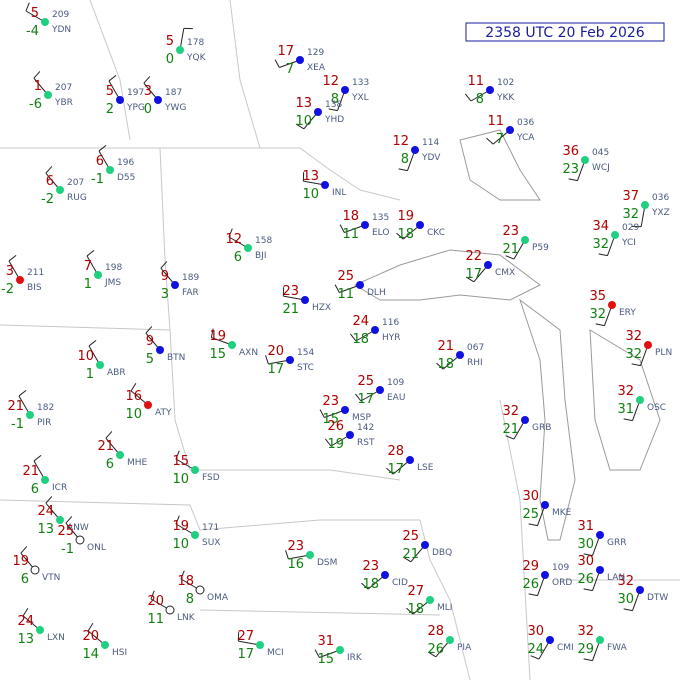  Describe the element at coordinates (325, 641) in the screenshot. I see `temperature: 31` at that location.